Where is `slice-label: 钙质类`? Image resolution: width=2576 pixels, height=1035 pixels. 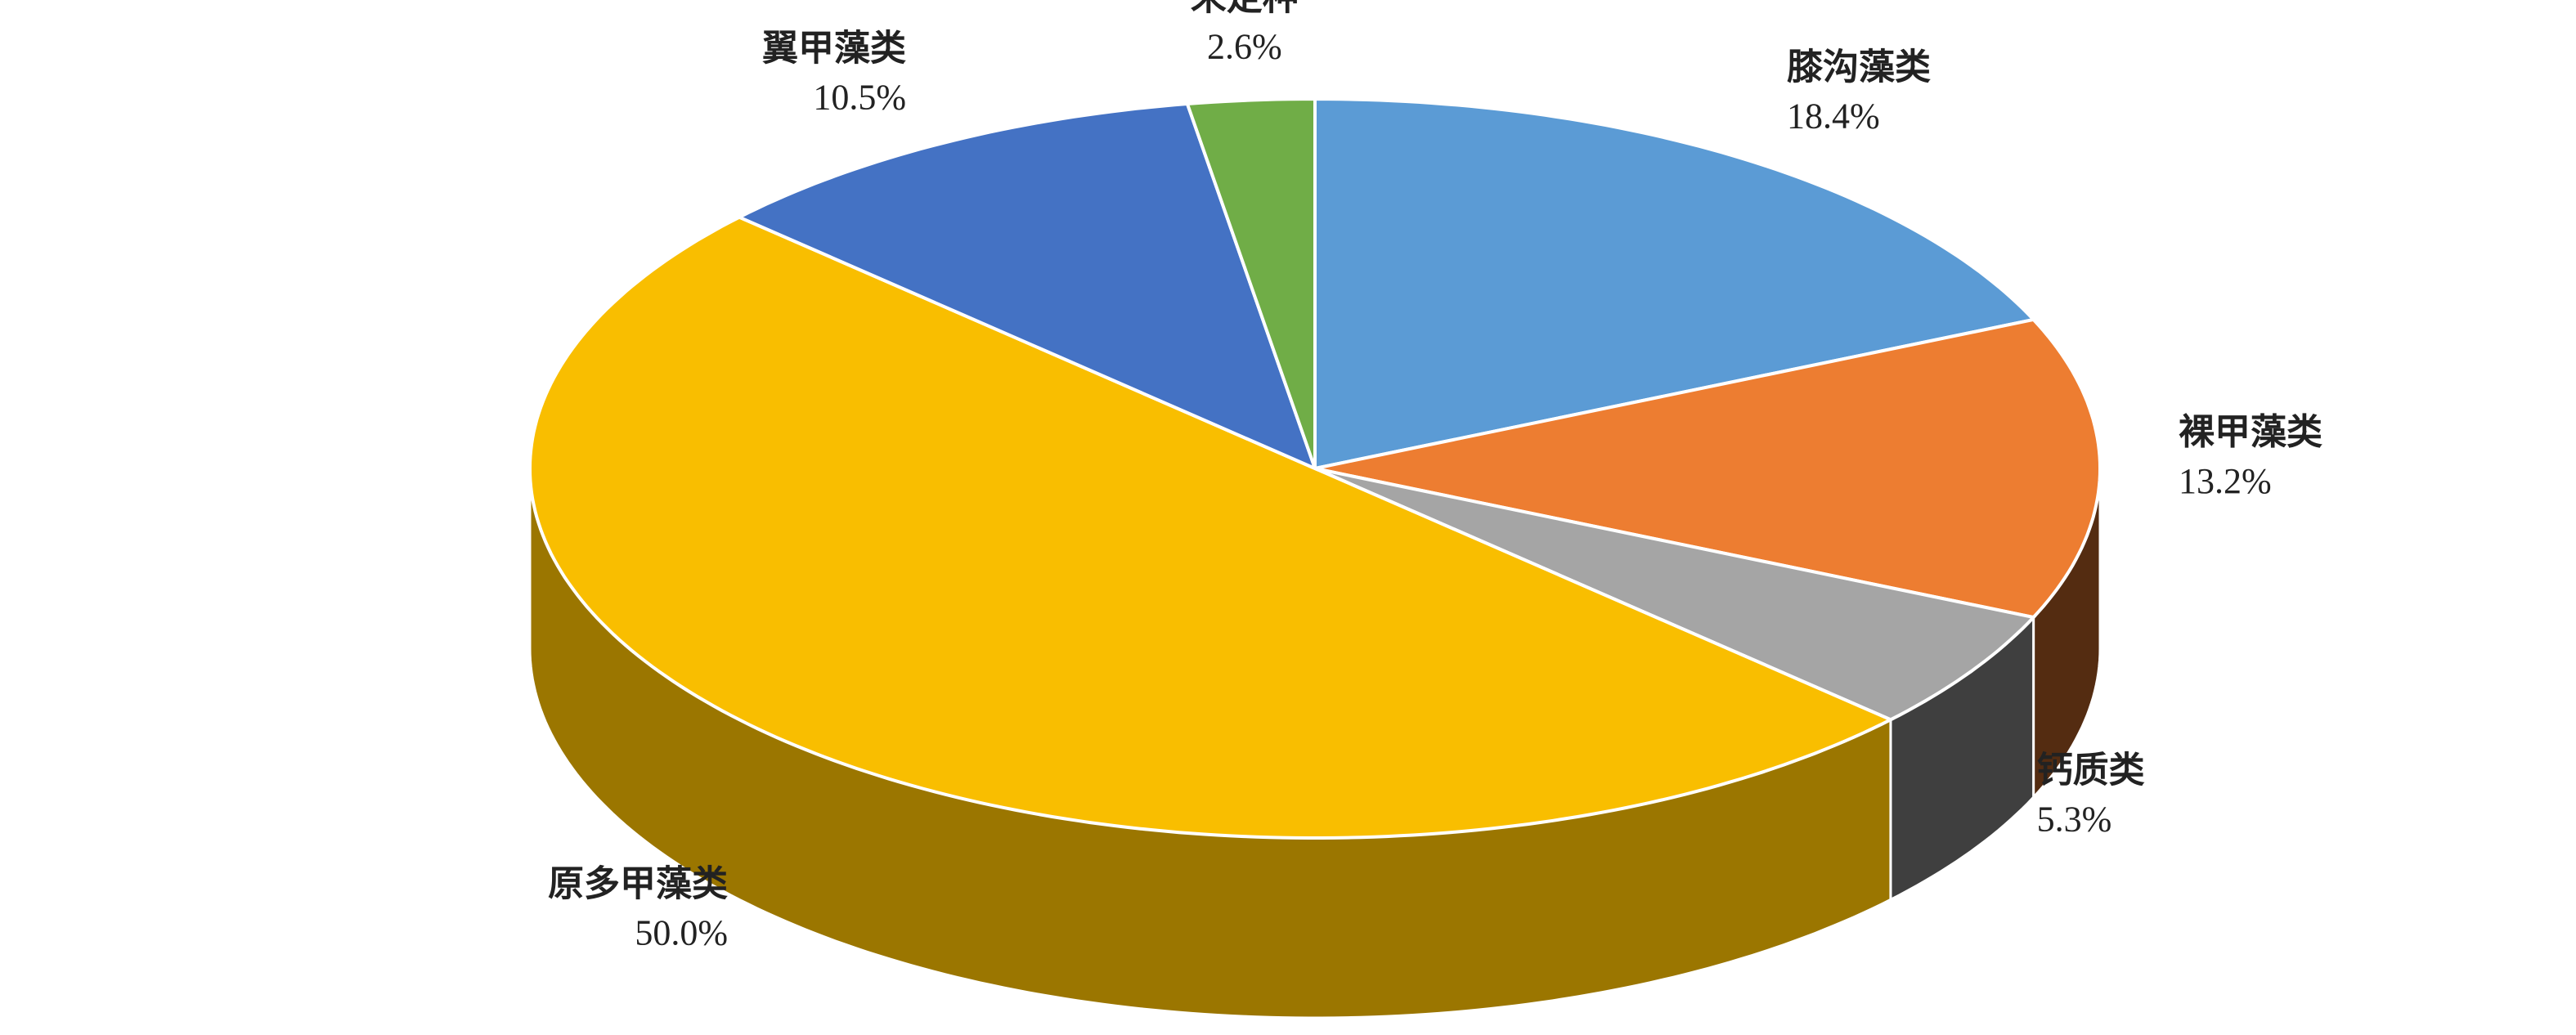 slice-label: 钙质类 is located at coordinates (2091, 770).